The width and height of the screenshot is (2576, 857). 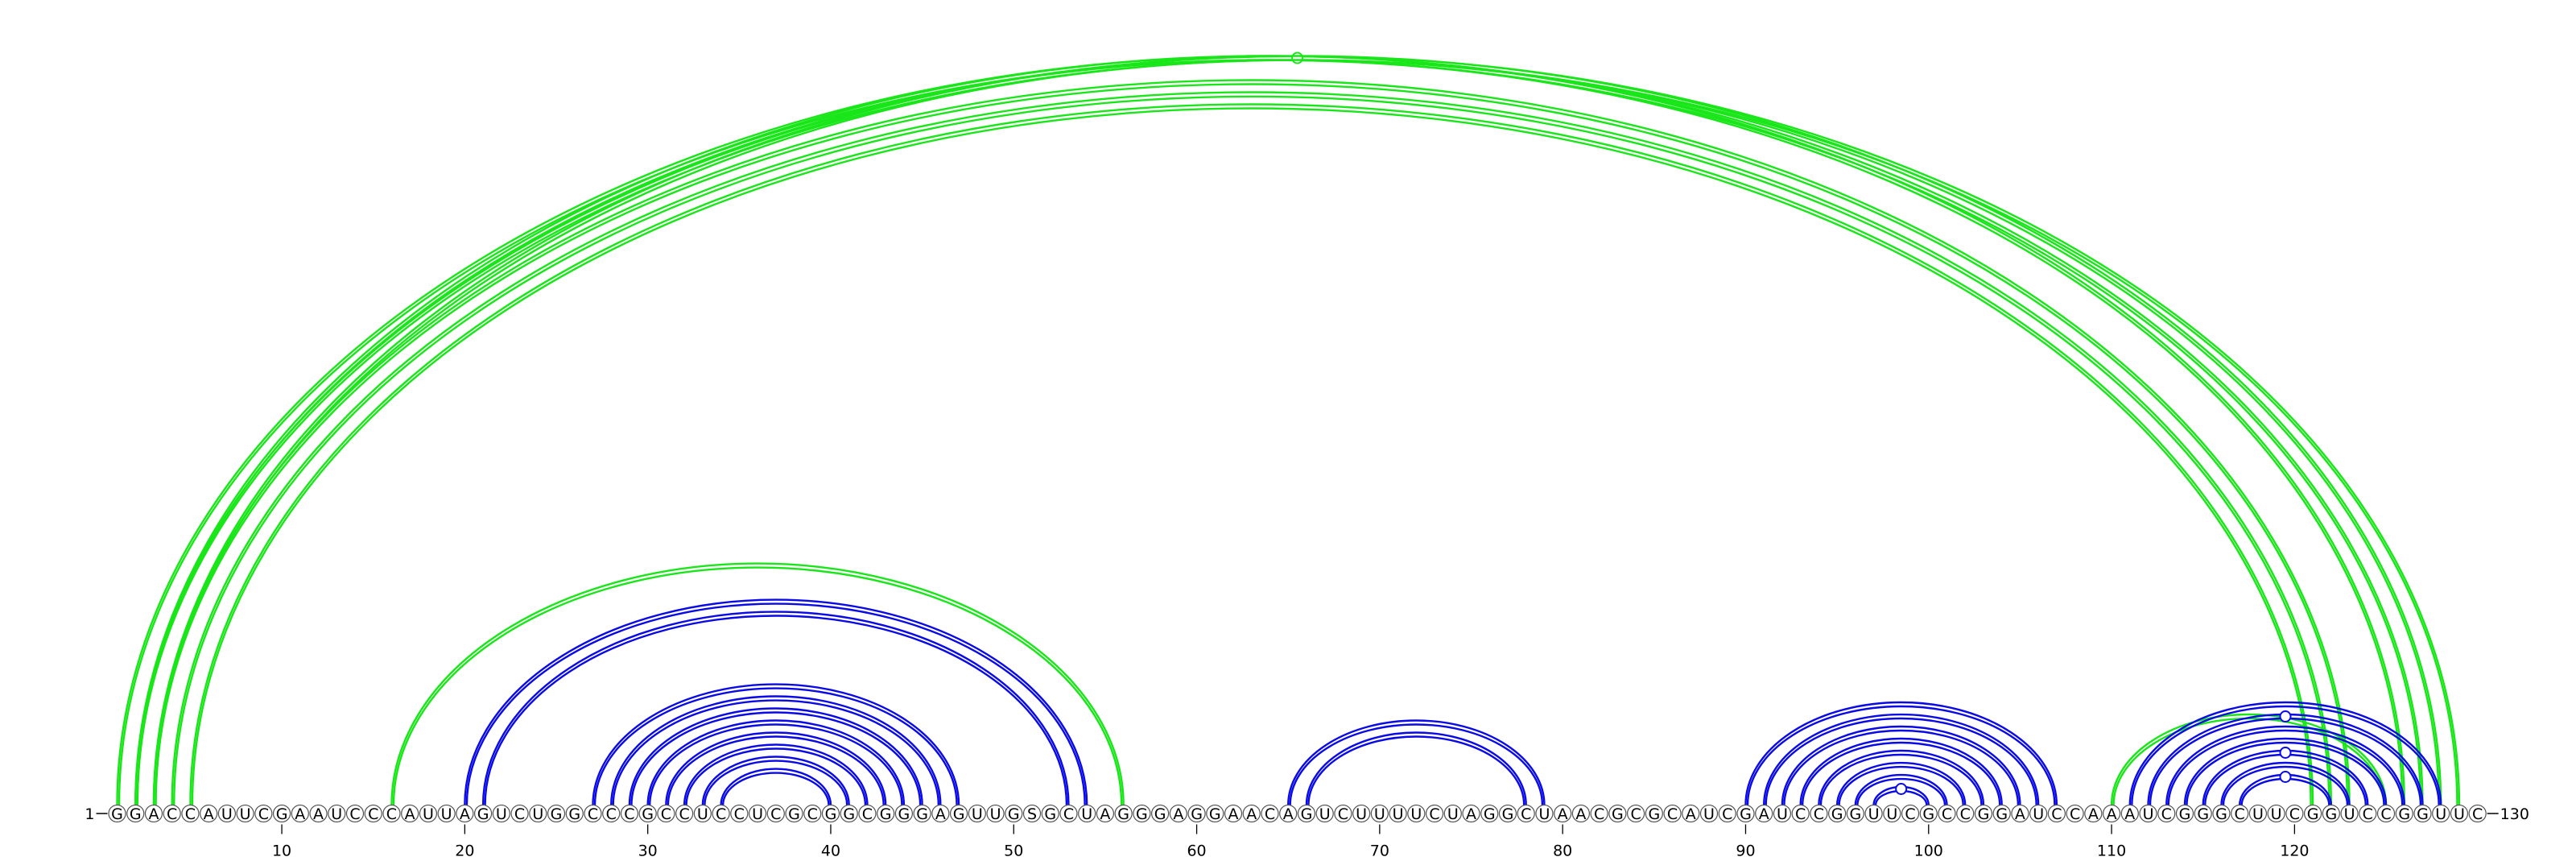 I want to click on nucleotide-111: A, so click(x=2129, y=813).